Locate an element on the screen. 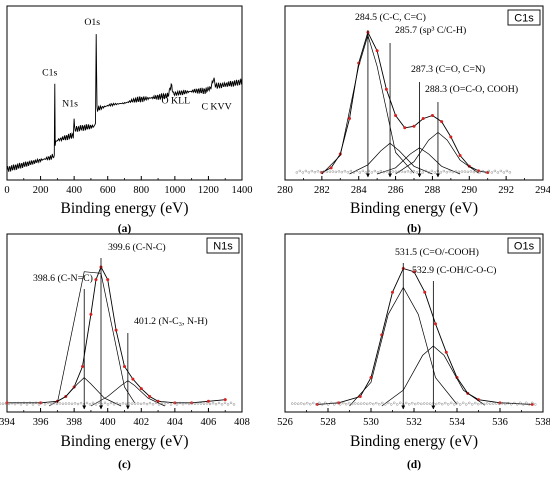 The image size is (550, 488). x-tick-label: 600 is located at coordinates (108, 190).